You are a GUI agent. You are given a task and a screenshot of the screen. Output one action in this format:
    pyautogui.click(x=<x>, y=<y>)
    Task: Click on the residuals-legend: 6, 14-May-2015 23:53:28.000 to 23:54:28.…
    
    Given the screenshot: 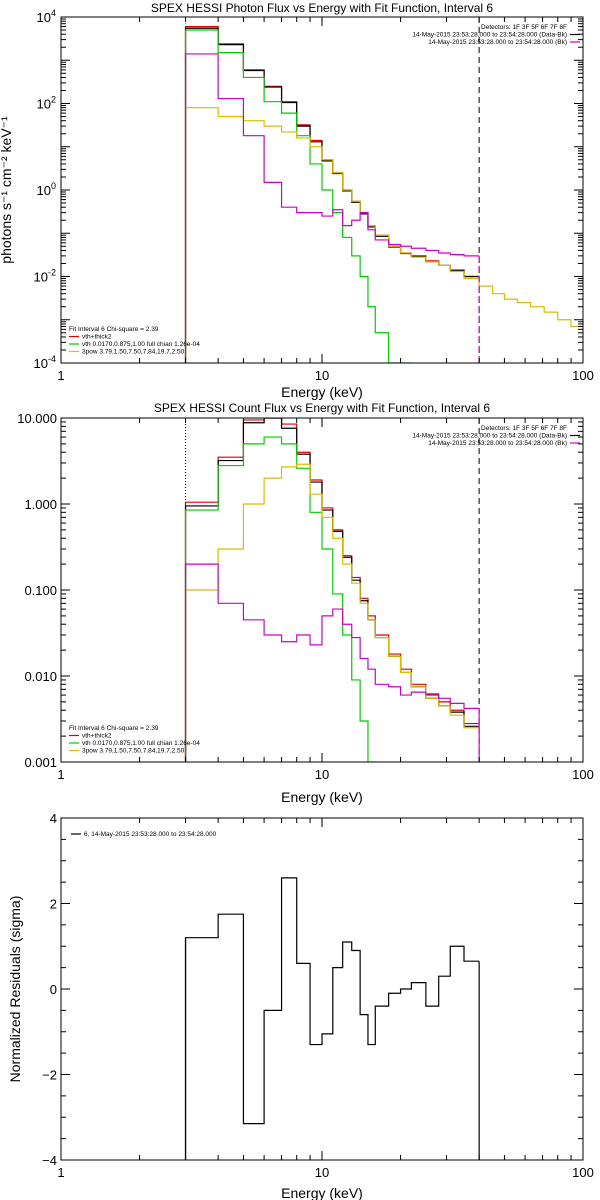 What is the action you would take?
    pyautogui.click(x=144, y=834)
    